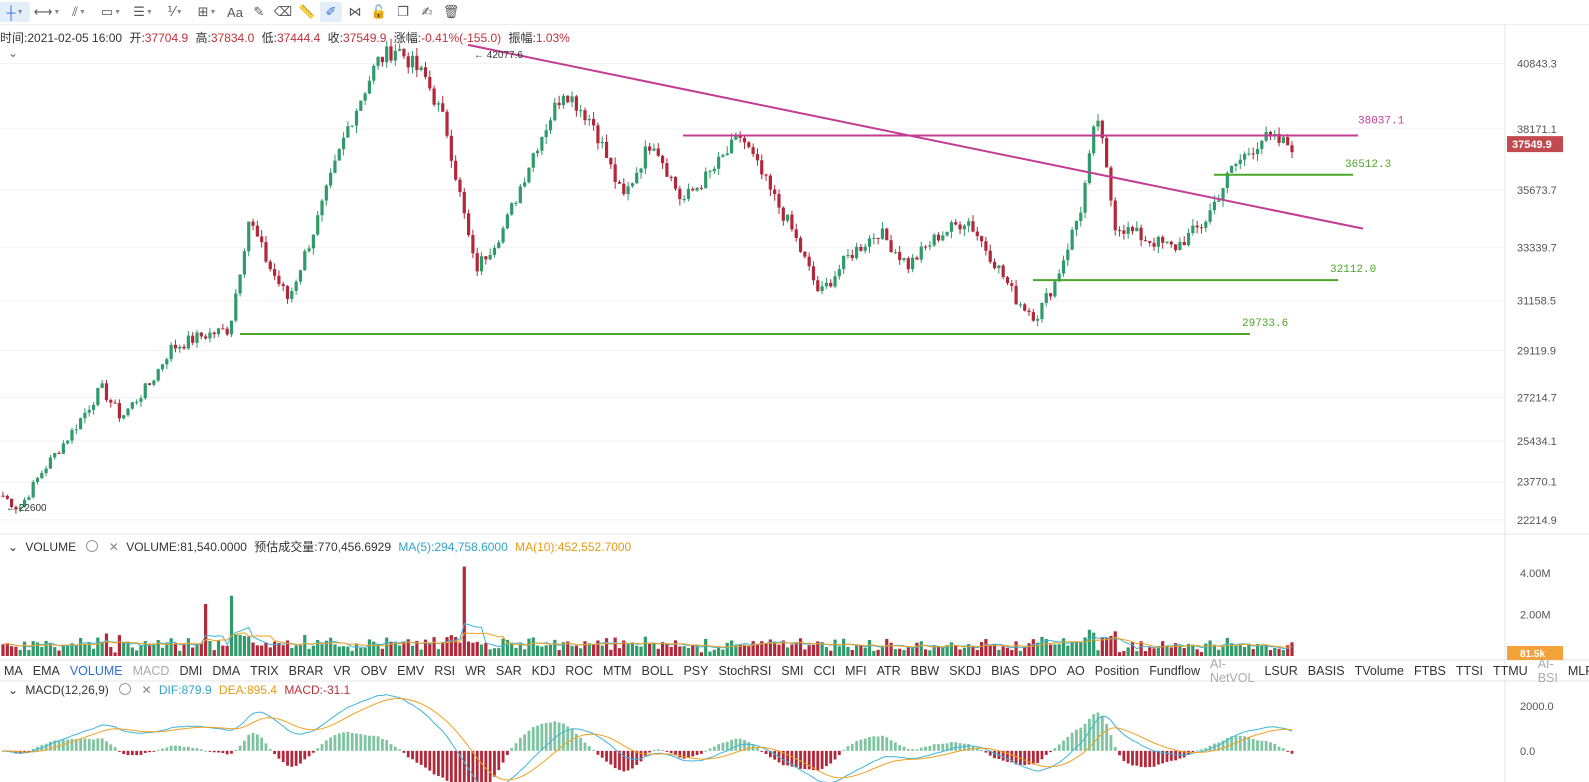 The height and width of the screenshot is (782, 1589). I want to click on trash-icon: 🗑, so click(451, 11).